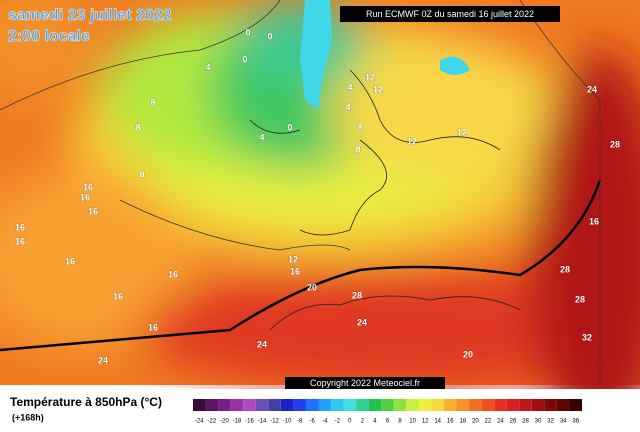 Image resolution: width=640 pixels, height=432 pixels. I want to click on scale-label: -24, so click(199, 422).